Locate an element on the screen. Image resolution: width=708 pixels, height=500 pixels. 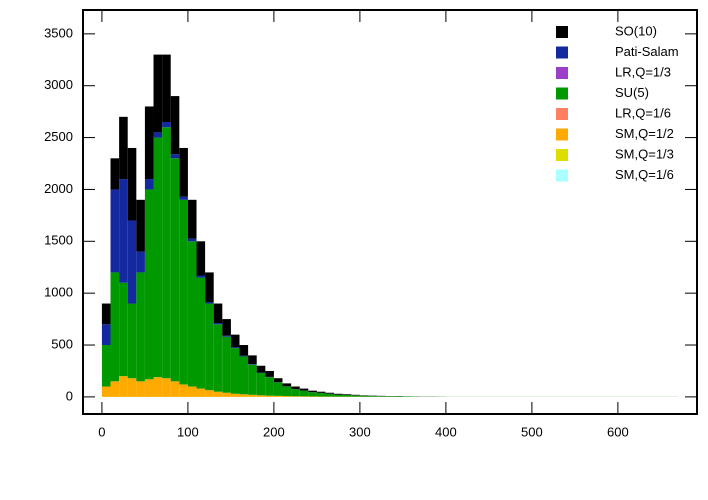
x-tick-label: 100 is located at coordinates (188, 431).